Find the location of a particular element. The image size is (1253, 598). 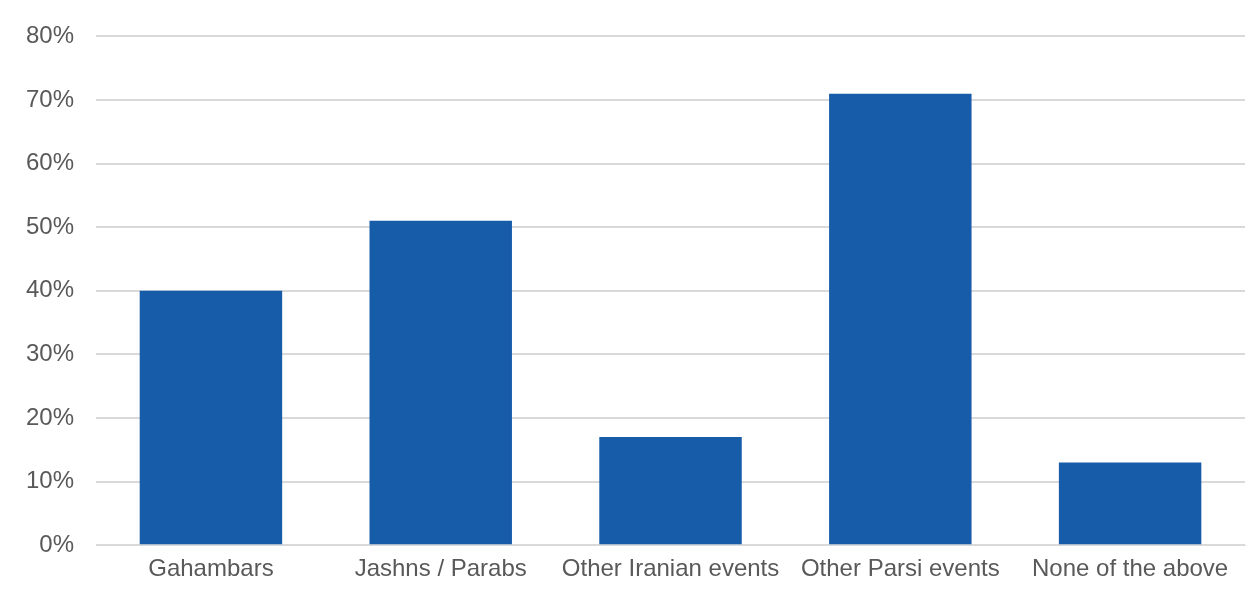

y-tick-label: 60% is located at coordinates (50, 162).